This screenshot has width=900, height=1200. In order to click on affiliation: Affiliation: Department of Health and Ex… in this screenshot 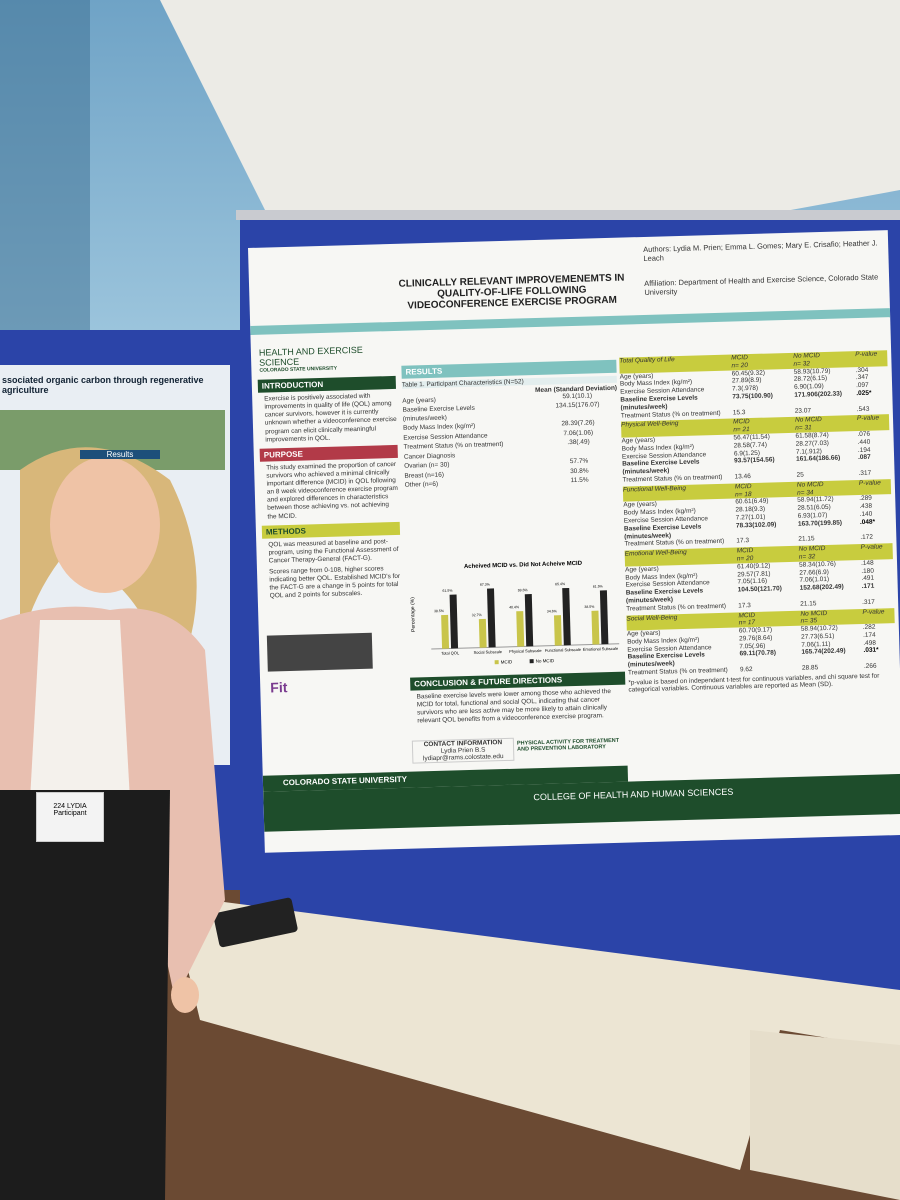, I will do `click(761, 284)`.